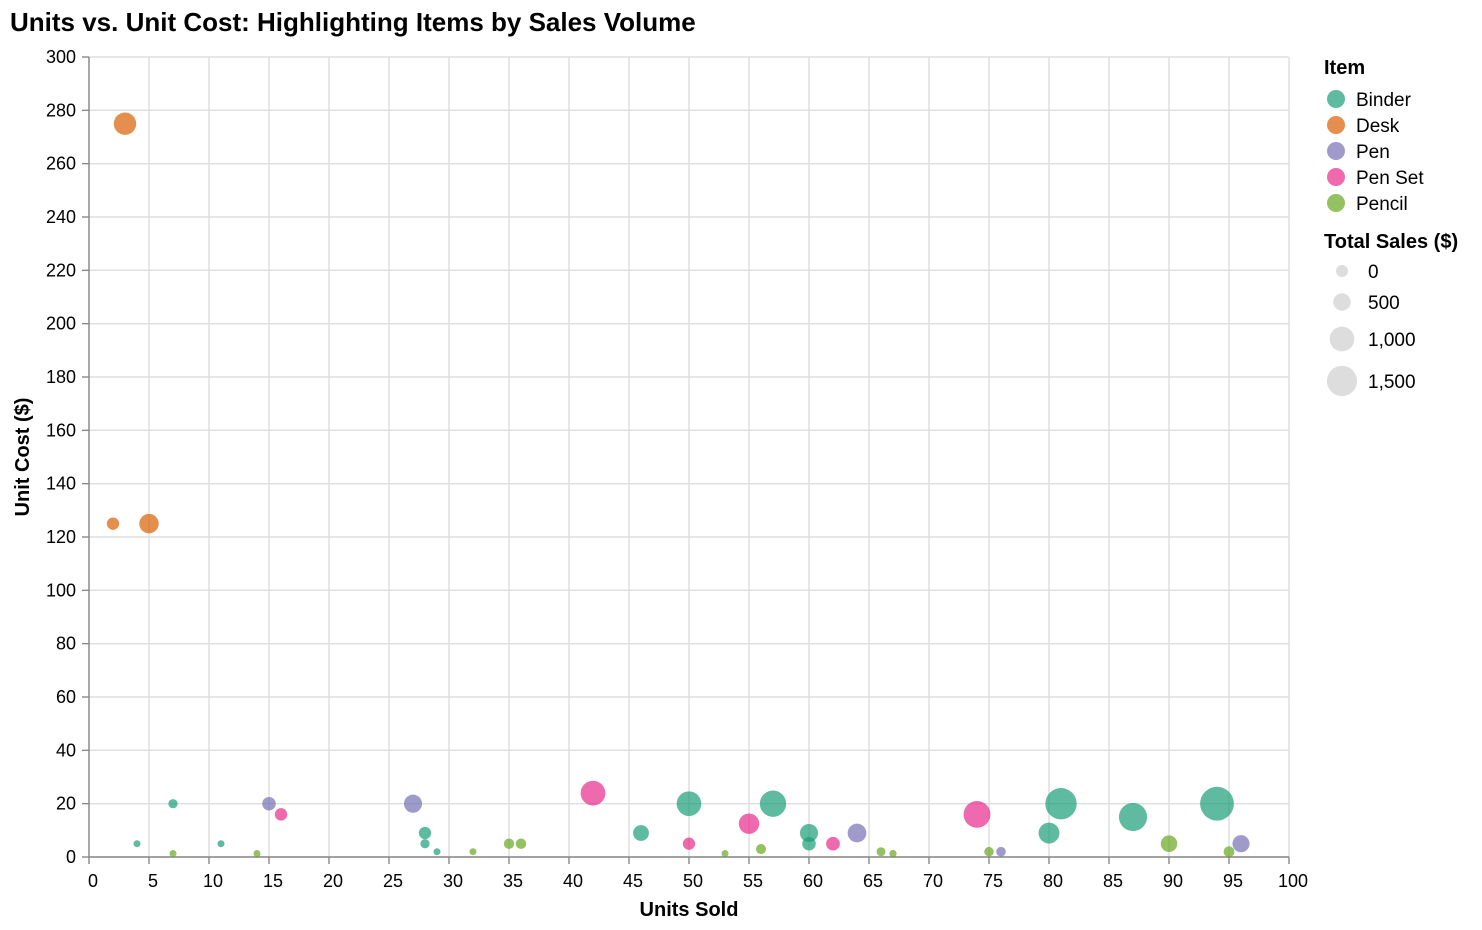 This screenshot has width=1482, height=930. Describe the element at coordinates (1373, 152) in the screenshot. I see `legend-item-label: Pen` at that location.